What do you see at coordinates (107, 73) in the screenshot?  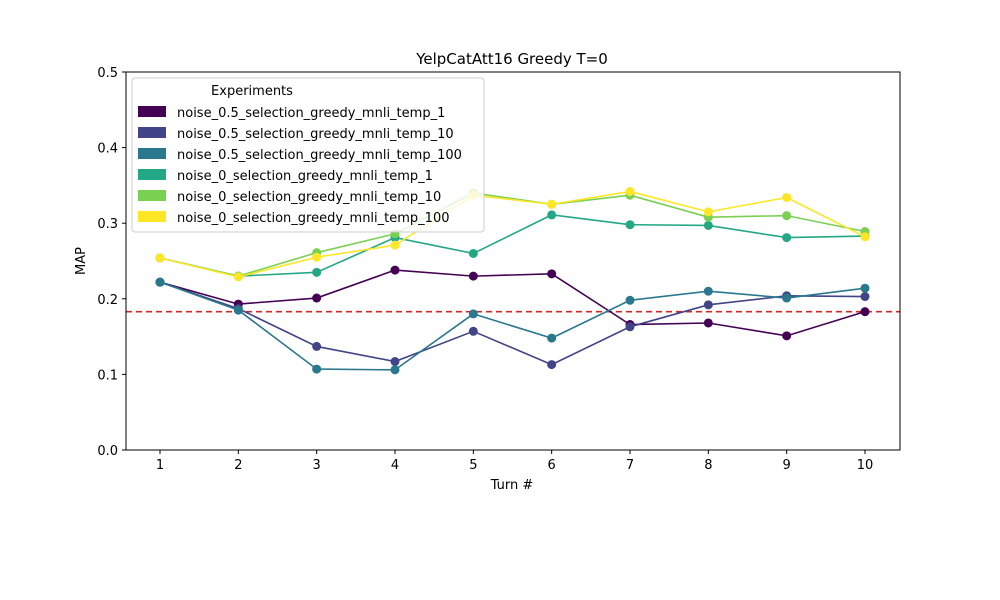 I see `y-tick-label: 0.5` at bounding box center [107, 73].